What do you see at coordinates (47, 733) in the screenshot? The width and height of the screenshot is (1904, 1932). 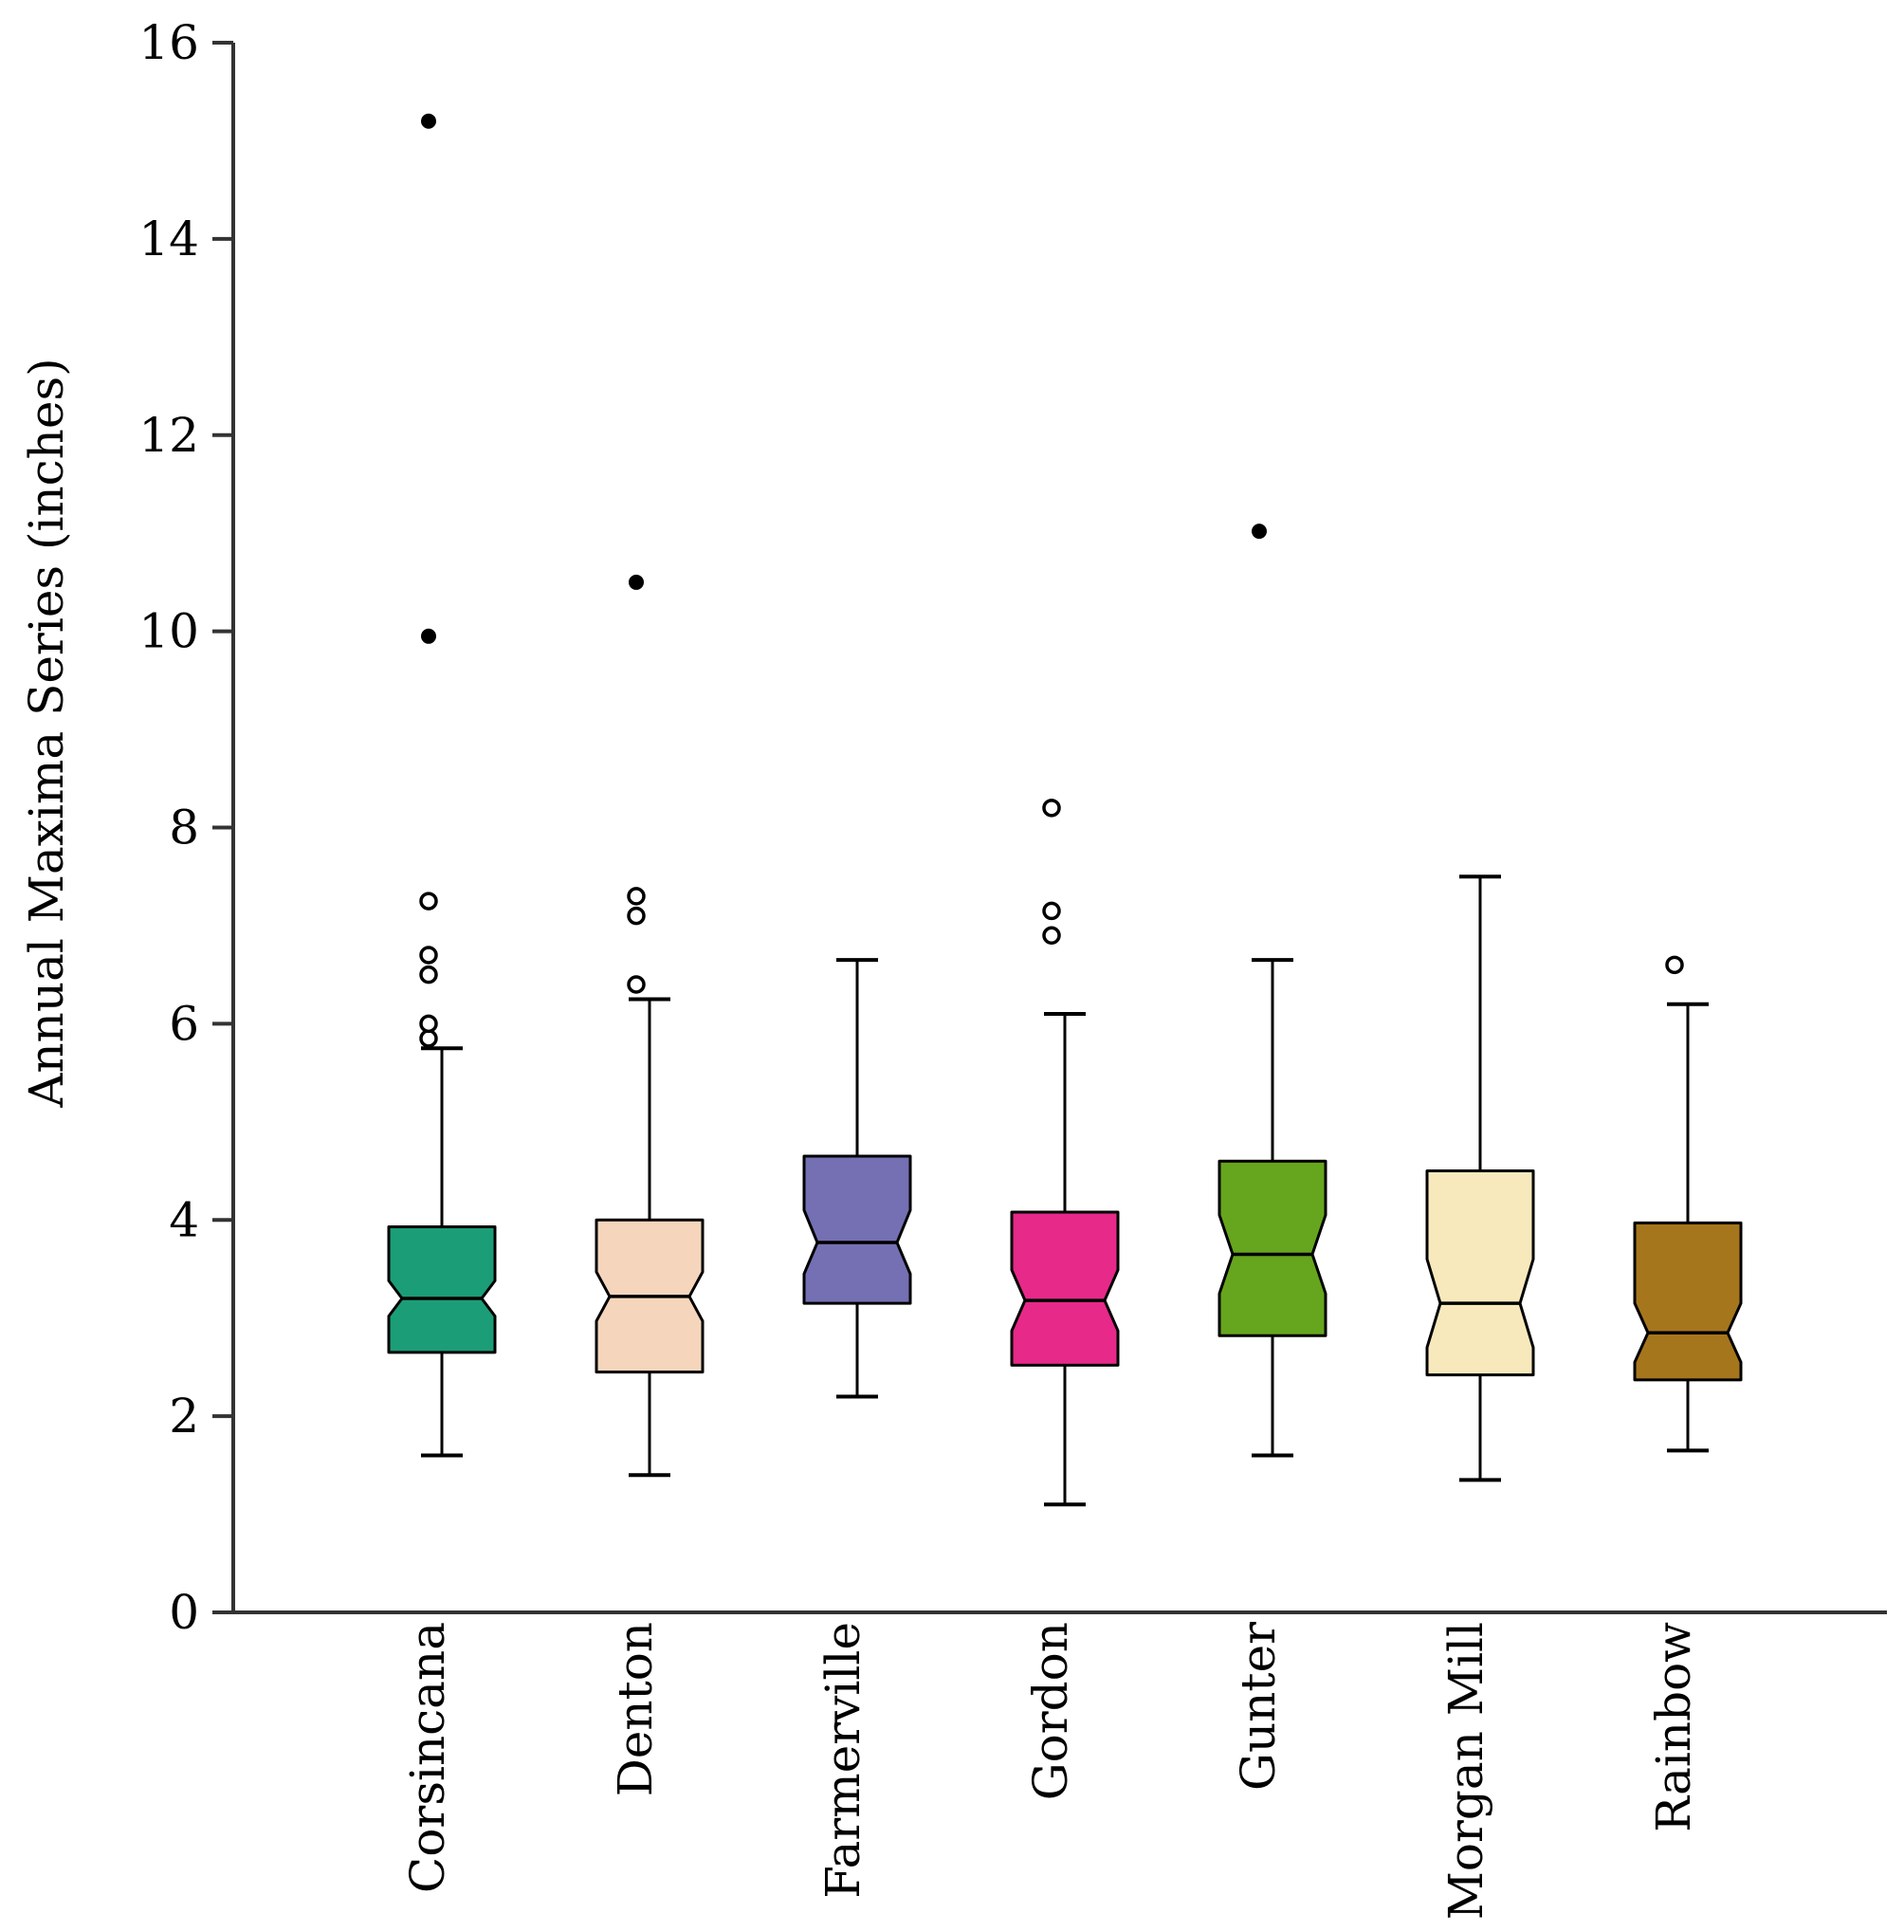 I see `y-axis-title: Annual Maxima Series (inches)` at bounding box center [47, 733].